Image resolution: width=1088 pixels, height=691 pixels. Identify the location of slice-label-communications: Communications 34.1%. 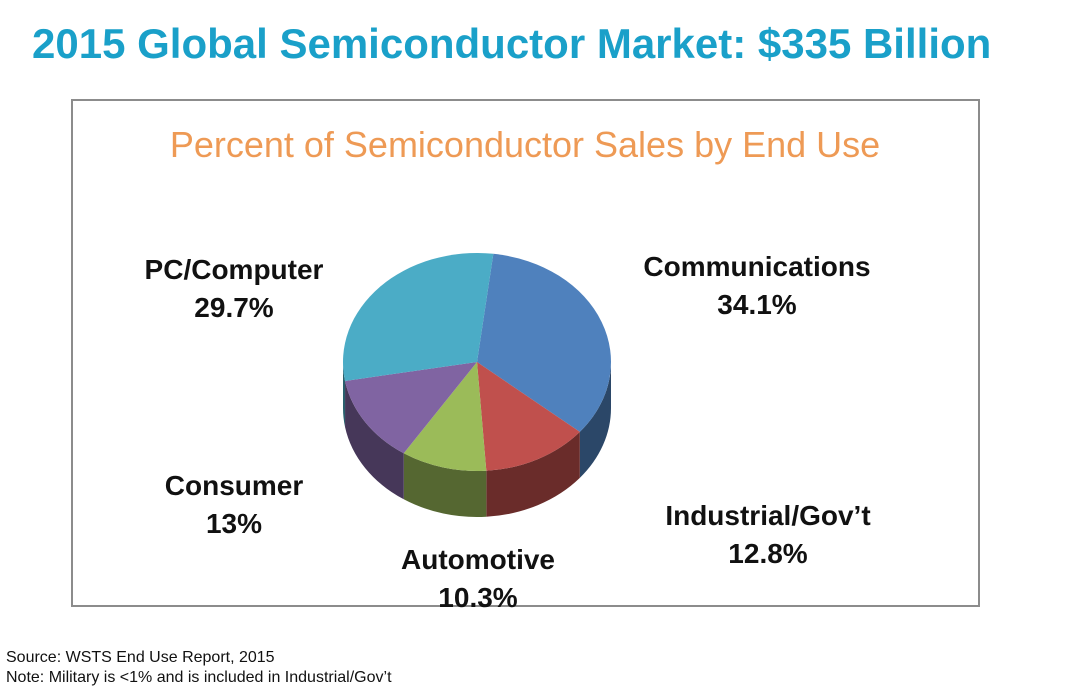
(757, 286).